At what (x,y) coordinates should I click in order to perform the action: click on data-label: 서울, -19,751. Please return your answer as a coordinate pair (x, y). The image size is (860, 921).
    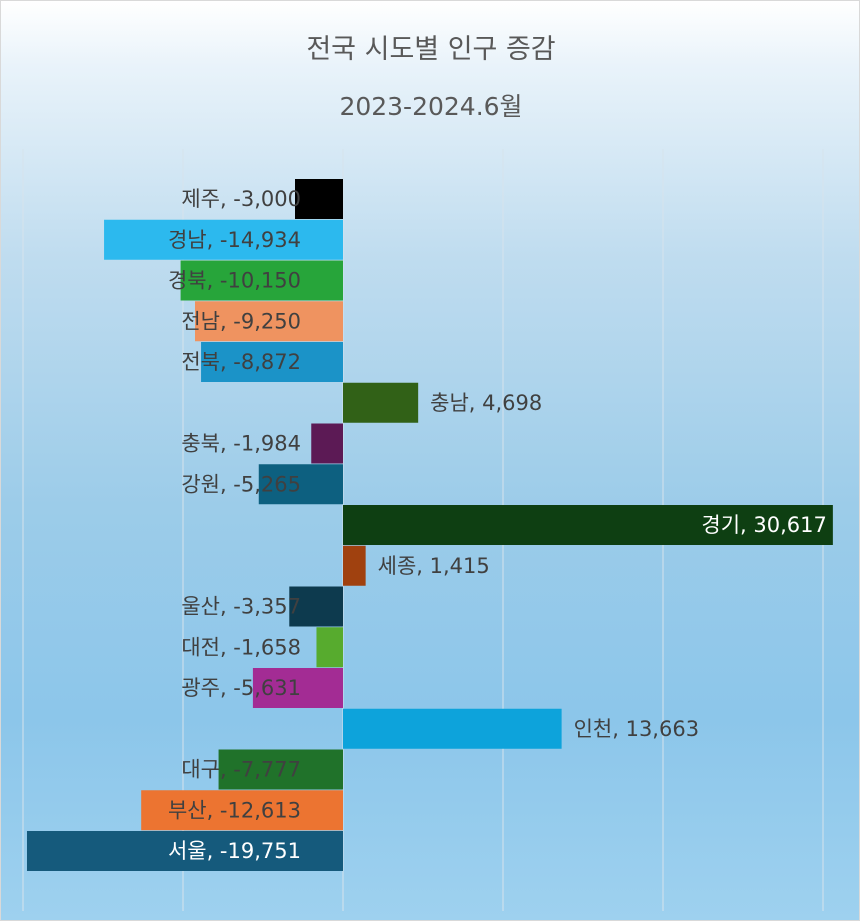
    Looking at the image, I should click on (234, 851).